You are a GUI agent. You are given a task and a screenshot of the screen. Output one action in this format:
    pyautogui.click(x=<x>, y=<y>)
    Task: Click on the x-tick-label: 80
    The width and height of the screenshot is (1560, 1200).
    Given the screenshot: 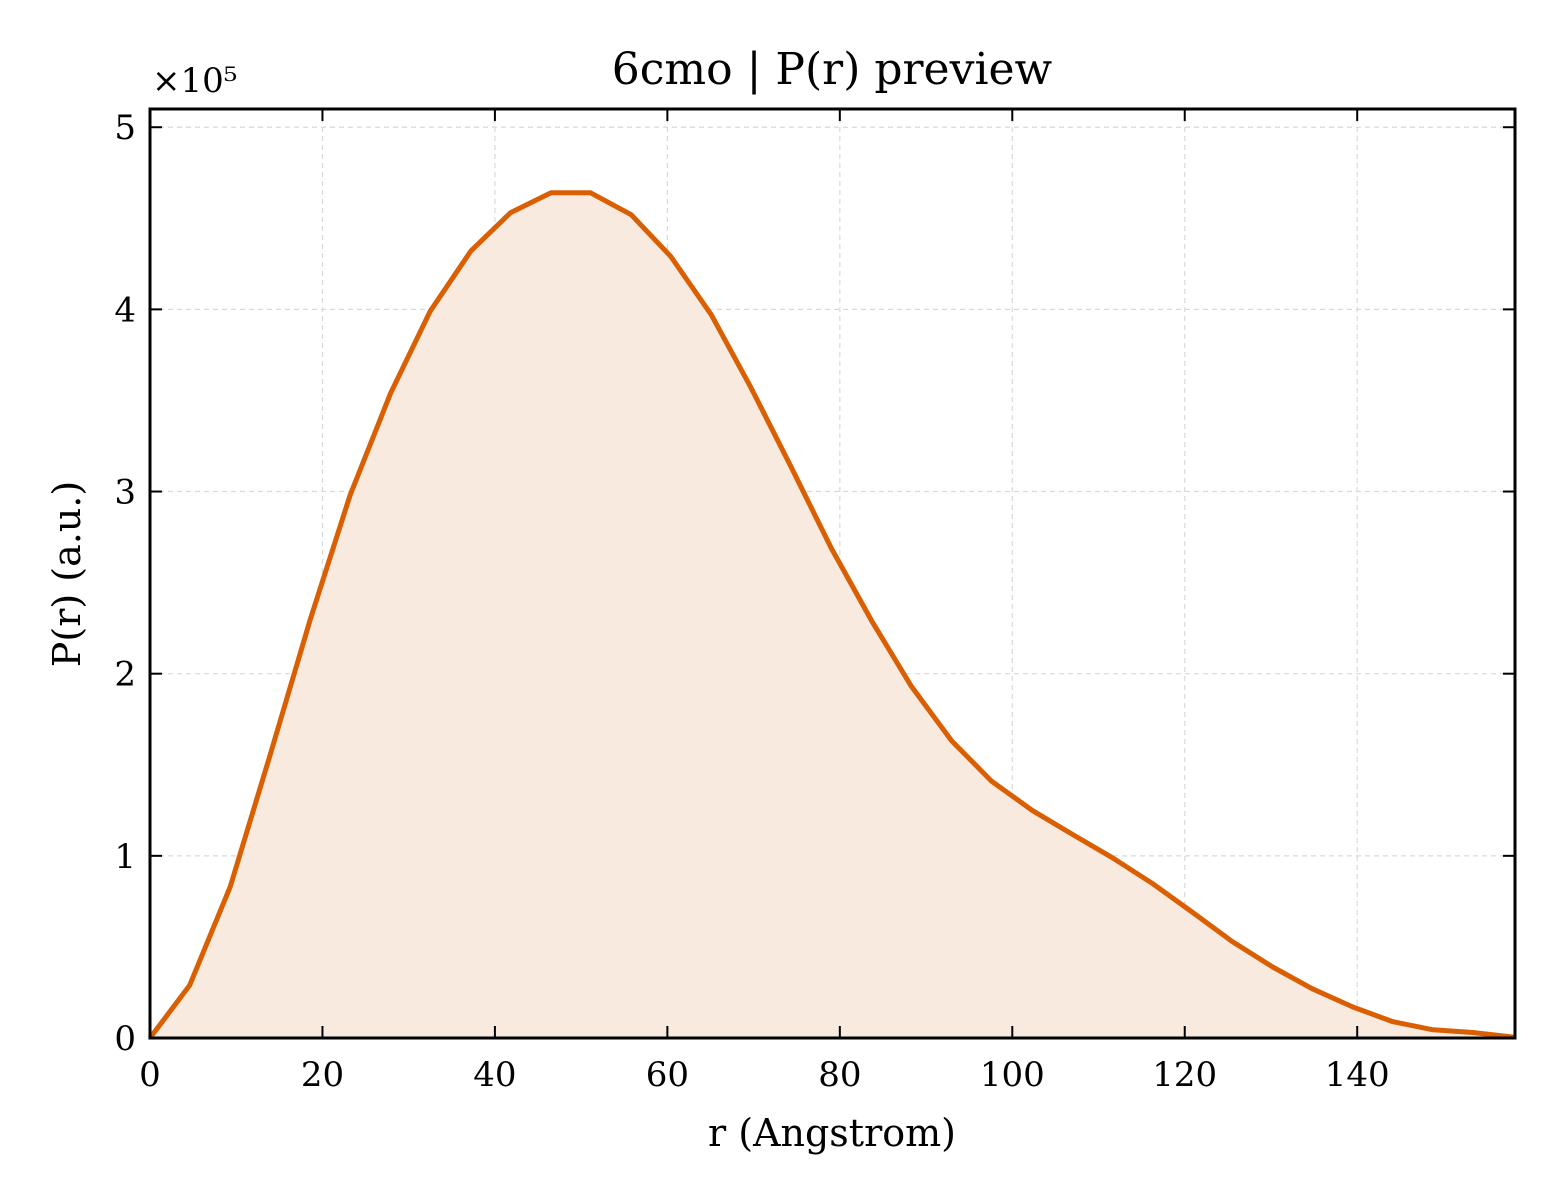 What is the action you would take?
    pyautogui.click(x=839, y=1075)
    